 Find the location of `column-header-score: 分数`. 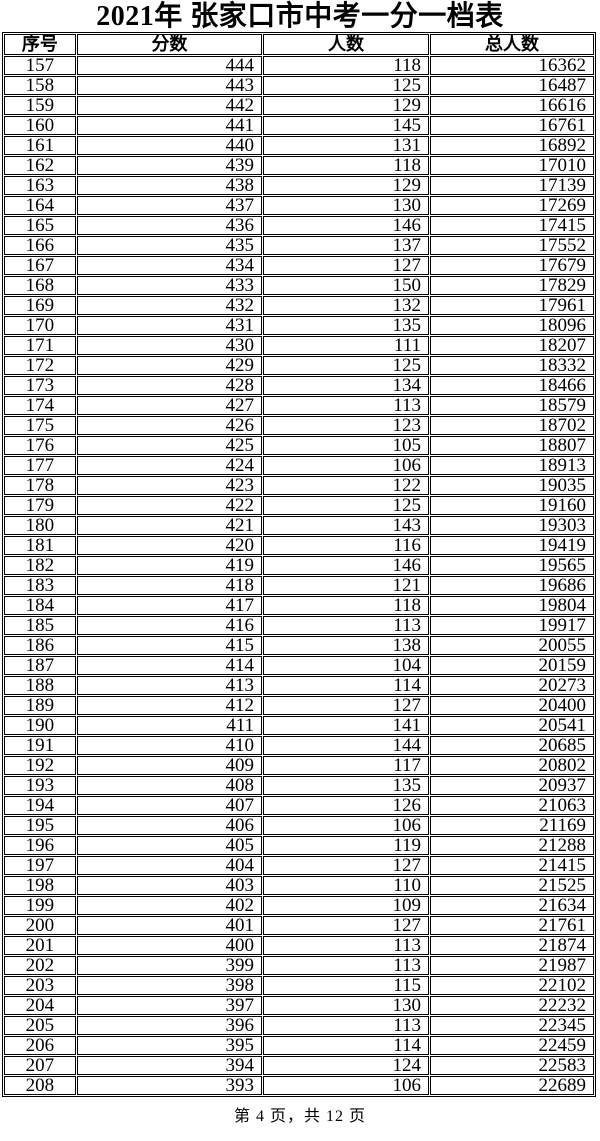

column-header-score: 分数 is located at coordinates (169, 44).